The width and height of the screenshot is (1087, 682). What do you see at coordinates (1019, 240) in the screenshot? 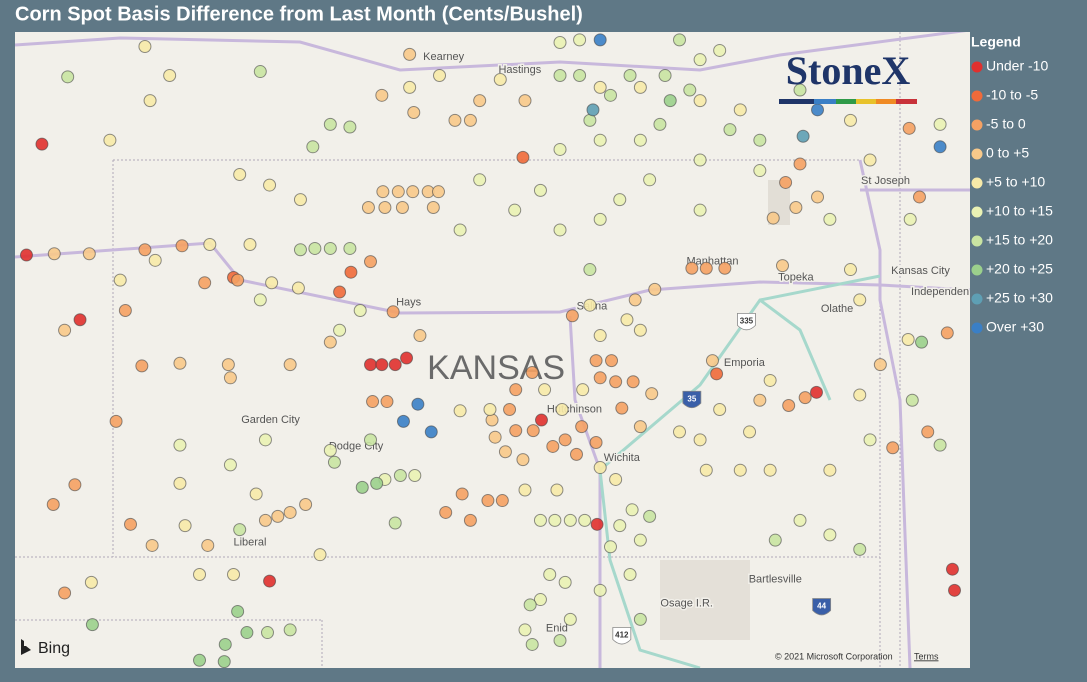
I see `legend-label: +15 to +20` at bounding box center [1019, 240].